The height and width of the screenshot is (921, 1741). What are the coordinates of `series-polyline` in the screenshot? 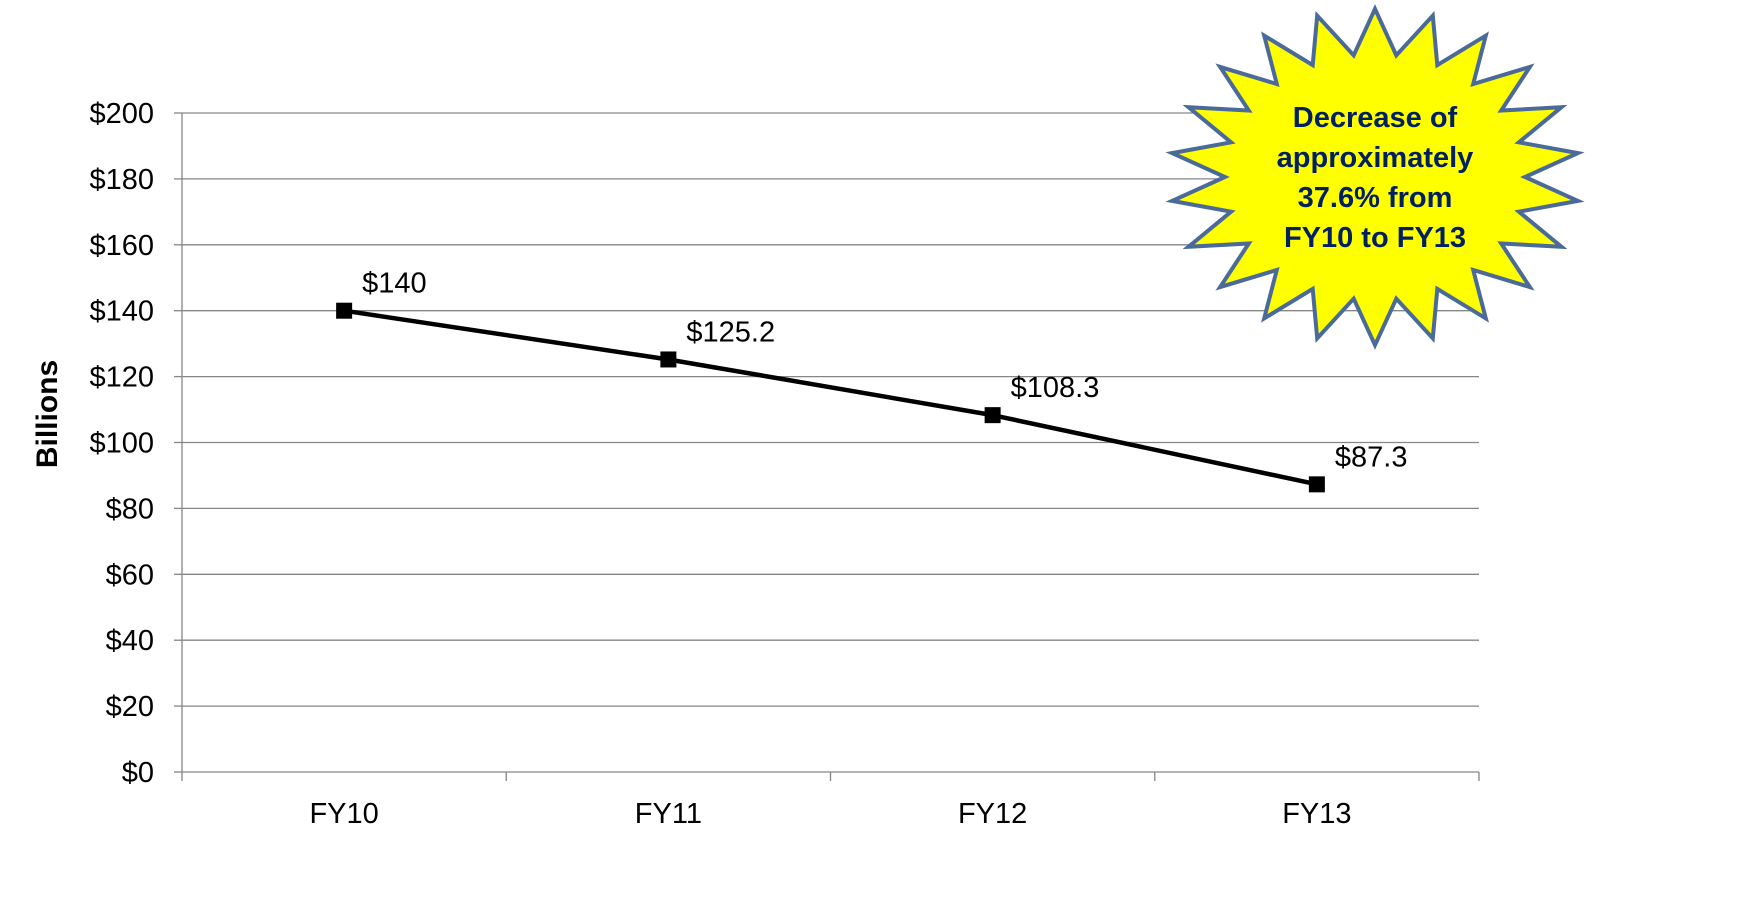 It's located at (830, 397).